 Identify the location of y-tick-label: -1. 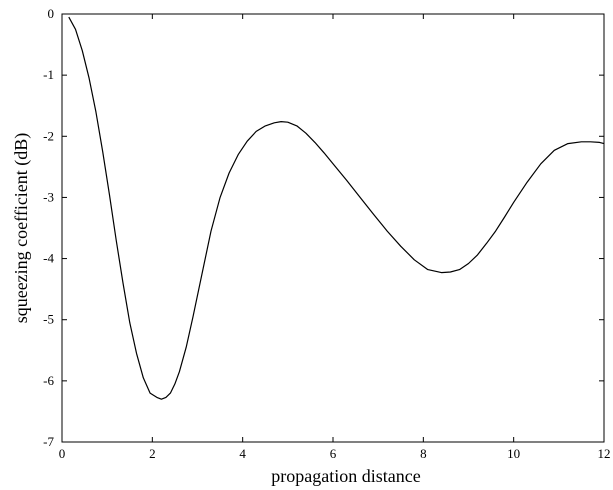
(48, 74).